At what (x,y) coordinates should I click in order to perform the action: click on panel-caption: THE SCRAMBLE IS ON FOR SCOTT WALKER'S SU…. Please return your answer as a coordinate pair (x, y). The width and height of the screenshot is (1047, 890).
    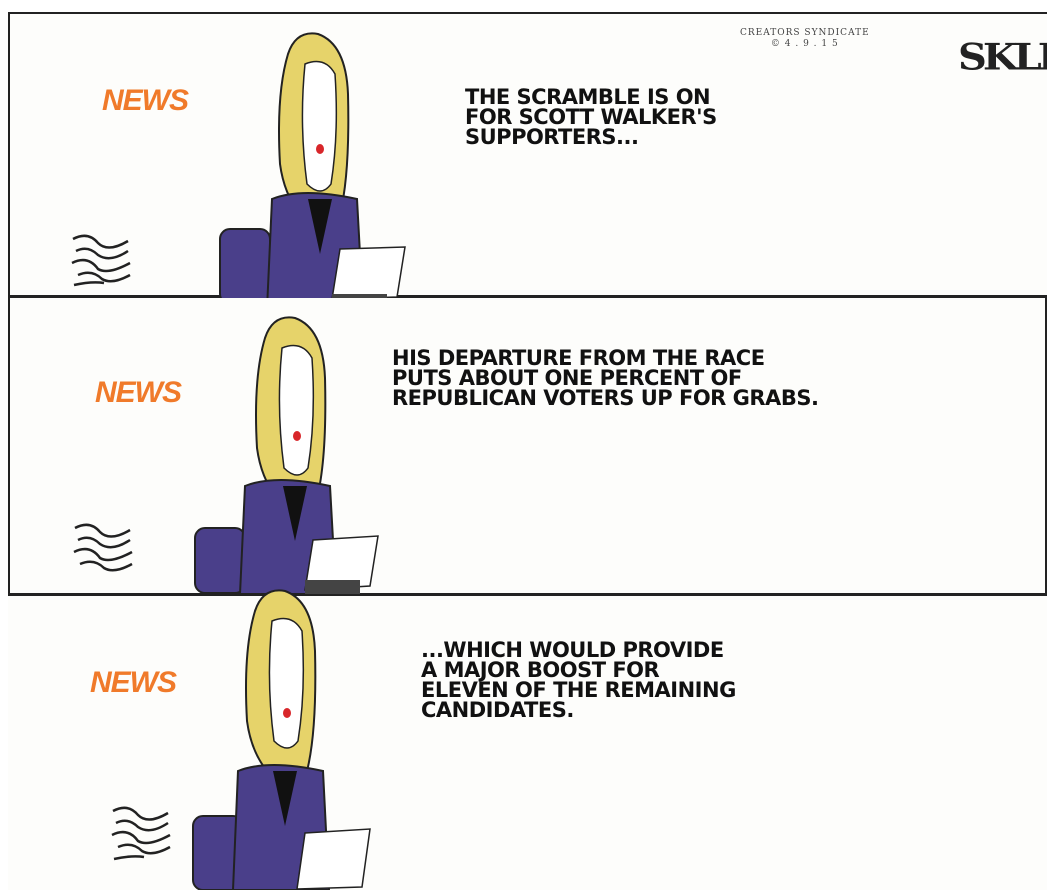
    Looking at the image, I should click on (591, 117).